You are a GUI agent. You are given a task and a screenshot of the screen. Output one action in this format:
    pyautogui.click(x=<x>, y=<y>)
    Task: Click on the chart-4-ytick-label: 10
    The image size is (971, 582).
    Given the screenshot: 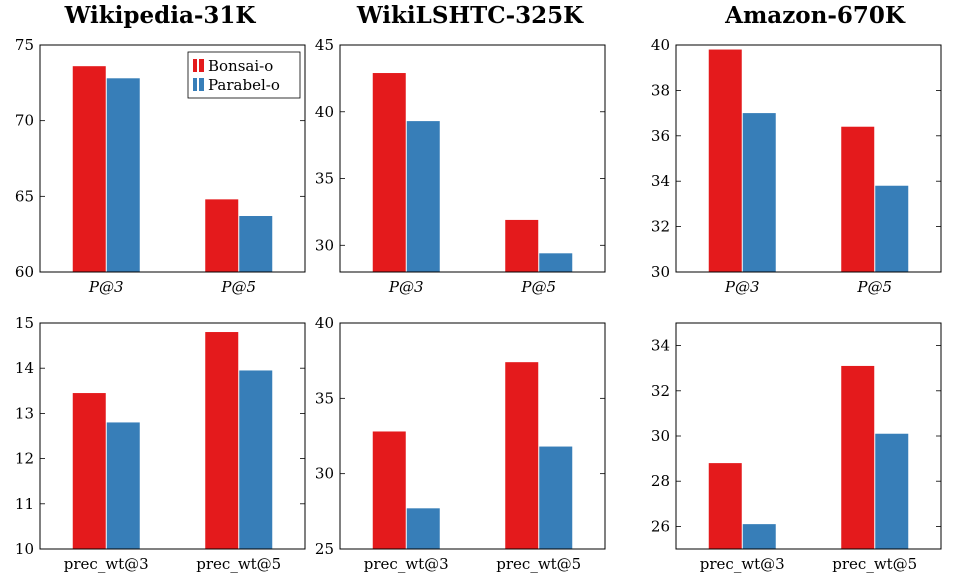 What is the action you would take?
    pyautogui.click(x=24, y=549)
    